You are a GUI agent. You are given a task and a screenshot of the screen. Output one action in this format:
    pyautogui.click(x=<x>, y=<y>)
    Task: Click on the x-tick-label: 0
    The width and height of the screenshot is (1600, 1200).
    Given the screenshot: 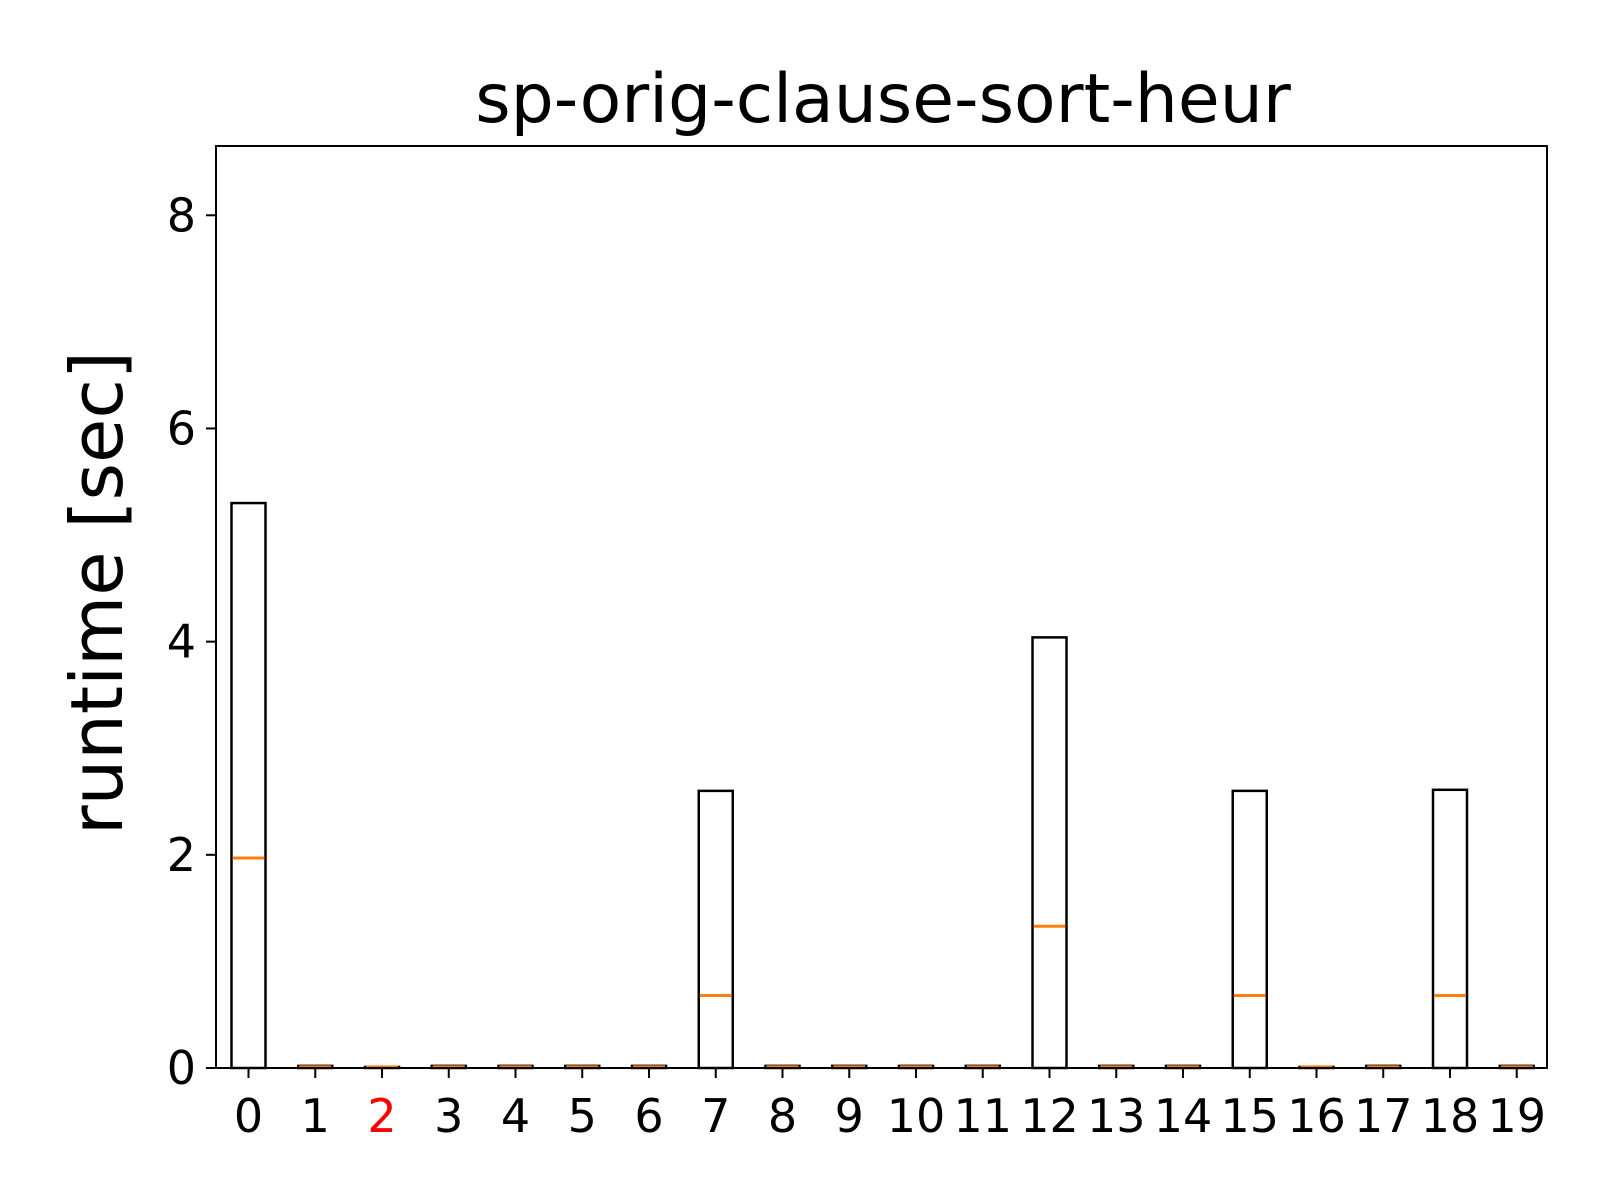 What is the action you would take?
    pyautogui.click(x=248, y=1116)
    